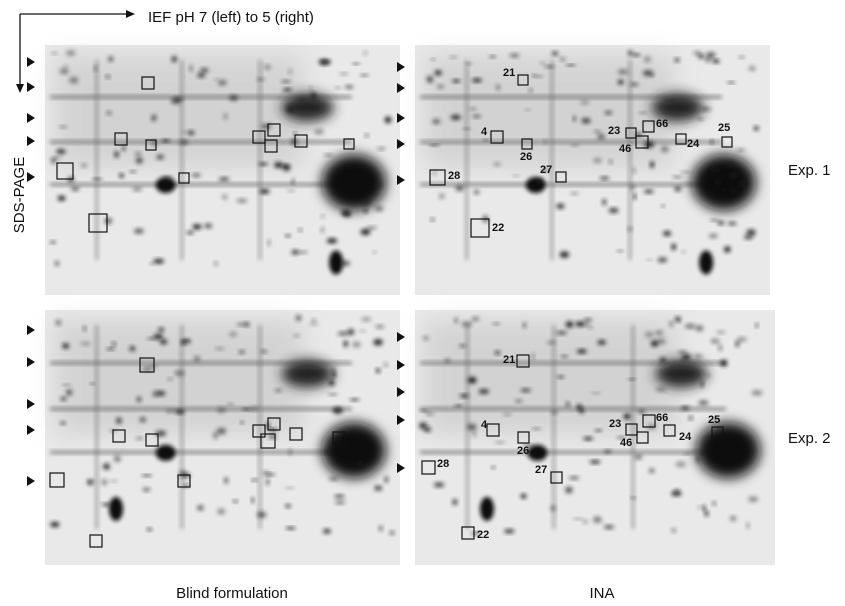  I want to click on spot-label: 25, so click(714, 420).